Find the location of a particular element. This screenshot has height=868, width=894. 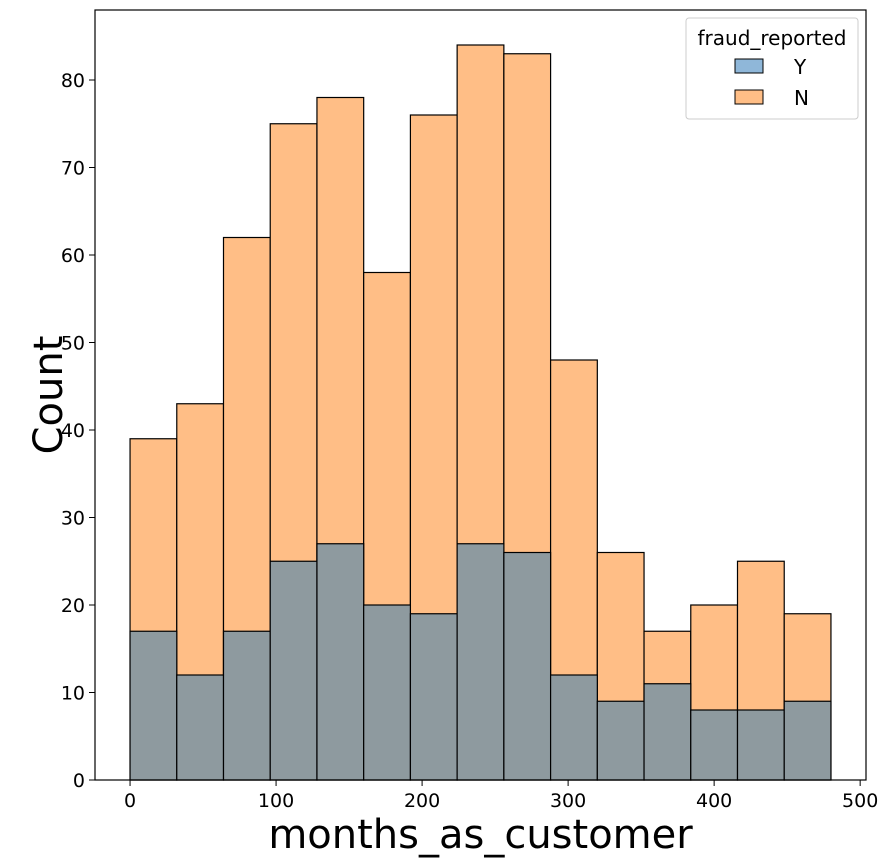

x-tick-label: 500 is located at coordinates (860, 801).